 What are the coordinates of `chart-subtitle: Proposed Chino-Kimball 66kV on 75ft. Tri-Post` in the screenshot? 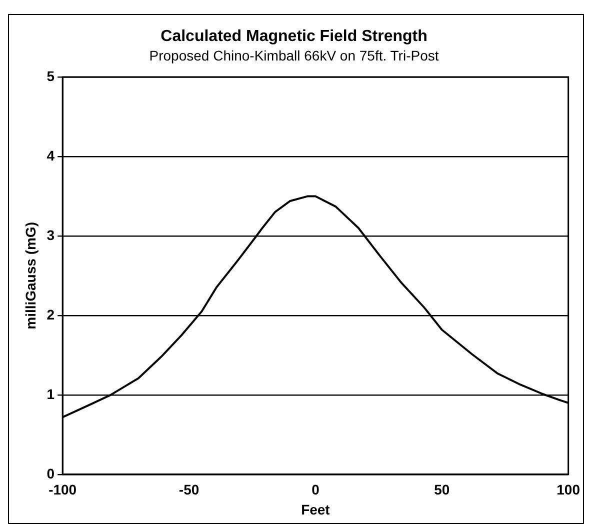 It's located at (294, 55).